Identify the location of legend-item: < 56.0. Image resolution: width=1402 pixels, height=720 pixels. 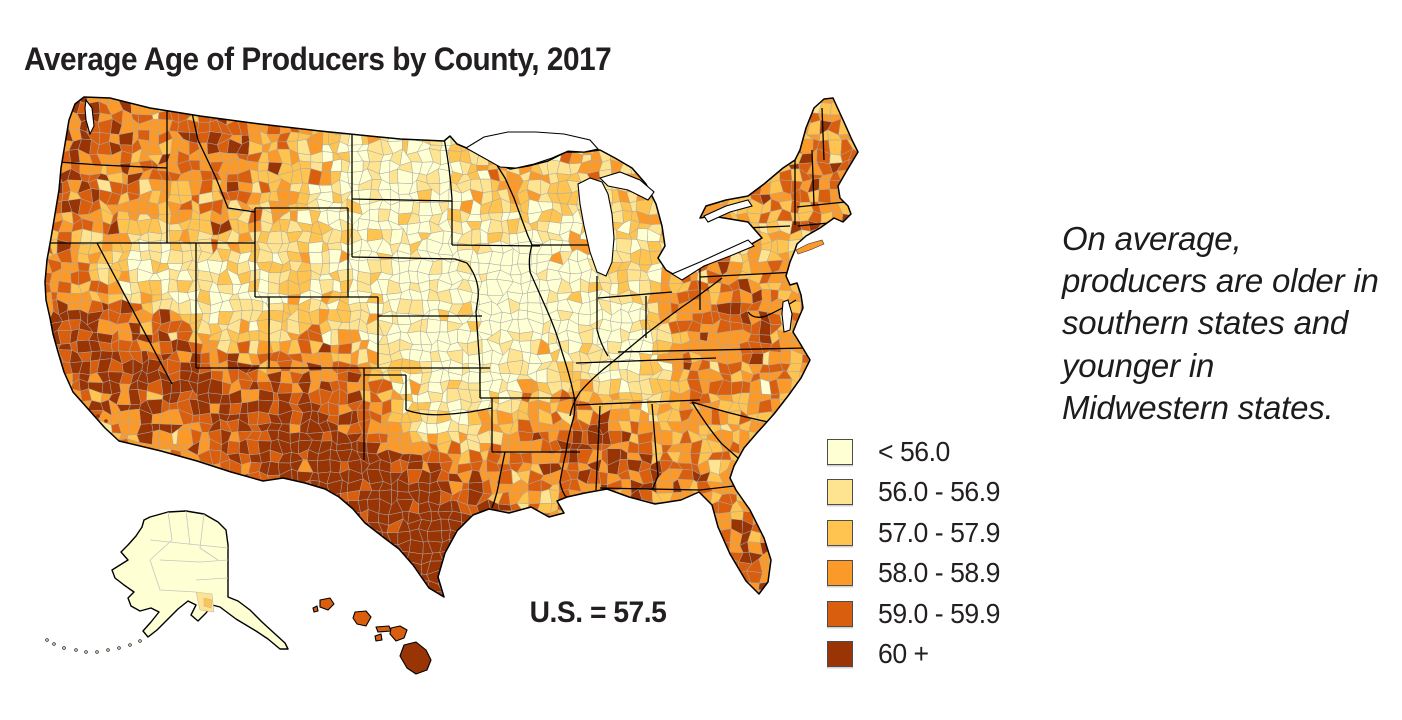
(916, 451).